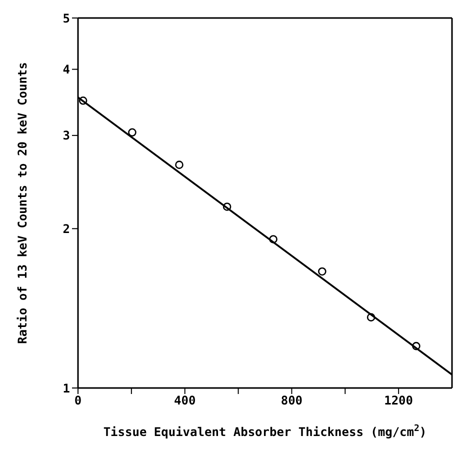 The height and width of the screenshot is (464, 464). What do you see at coordinates (265, 431) in the screenshot?
I see `x-axis-title: Tissue Equivalent Absorber Thickness (mg/cm$^{2}$)` at bounding box center [265, 431].